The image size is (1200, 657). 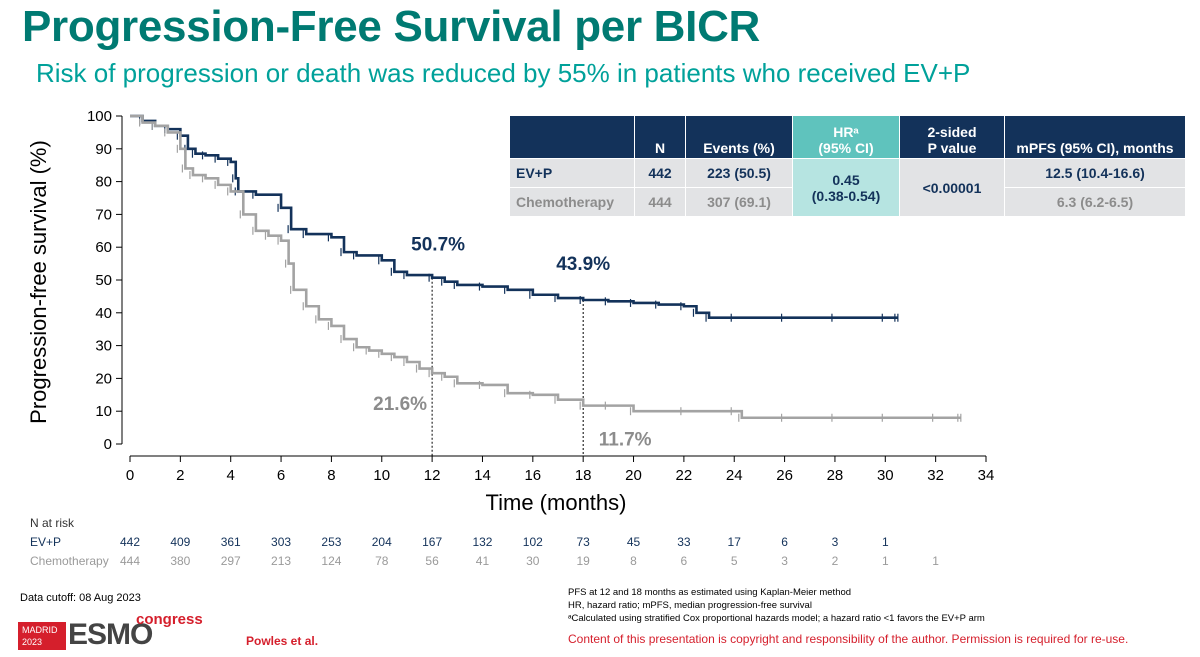 What do you see at coordinates (103, 313) in the screenshot?
I see `y-tick-label: 40` at bounding box center [103, 313].